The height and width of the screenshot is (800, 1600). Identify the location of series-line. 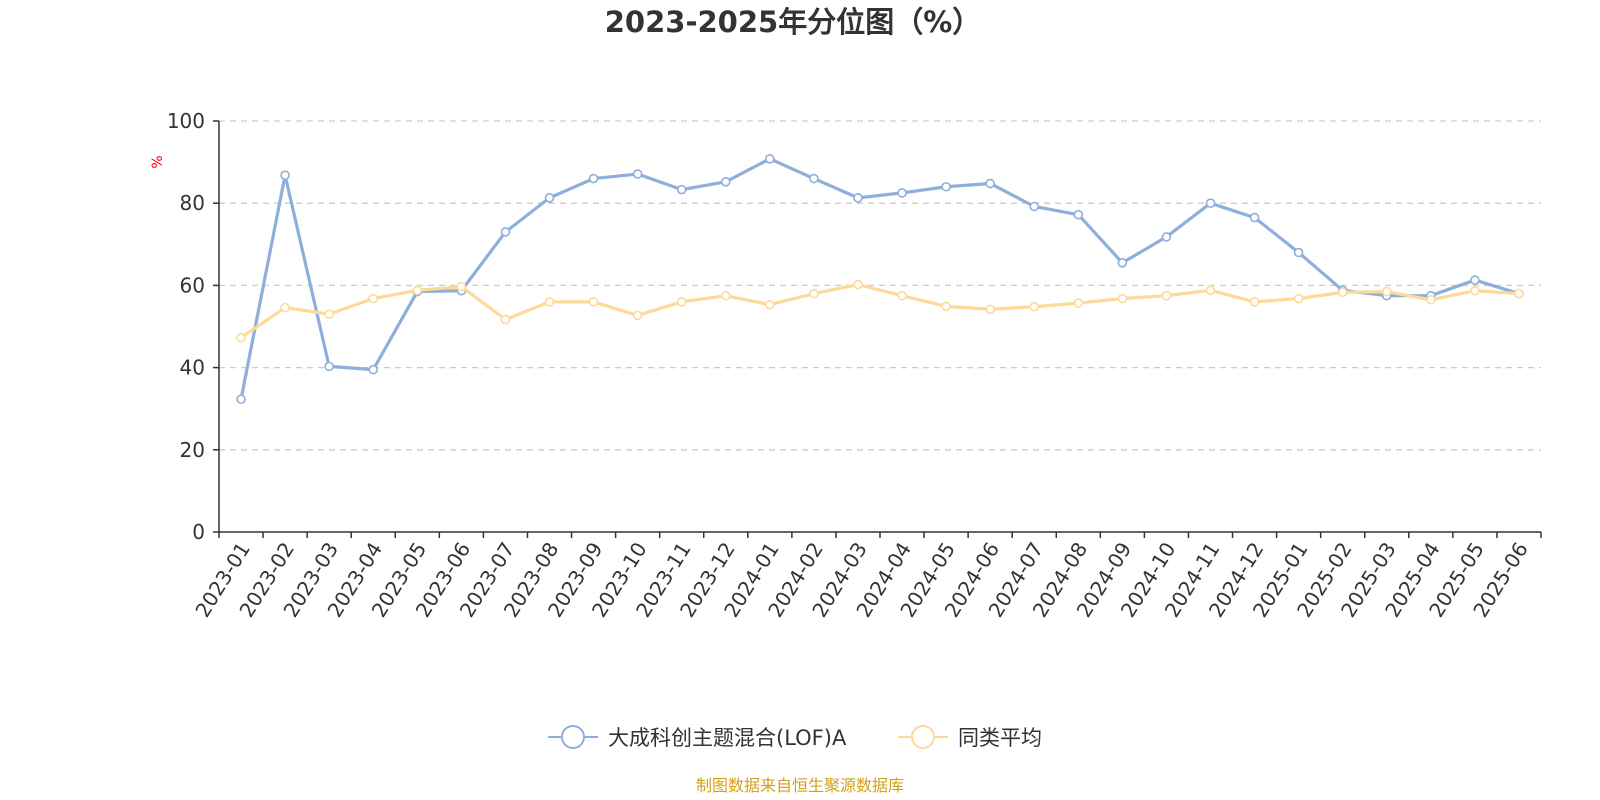
(880, 311).